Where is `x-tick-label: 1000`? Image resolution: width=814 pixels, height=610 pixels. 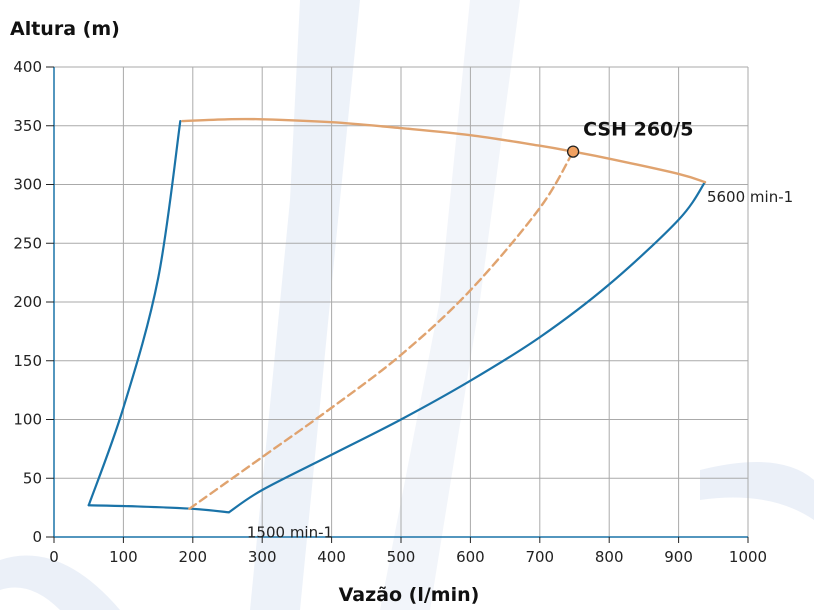
x-tick-label: 1000 is located at coordinates (748, 557).